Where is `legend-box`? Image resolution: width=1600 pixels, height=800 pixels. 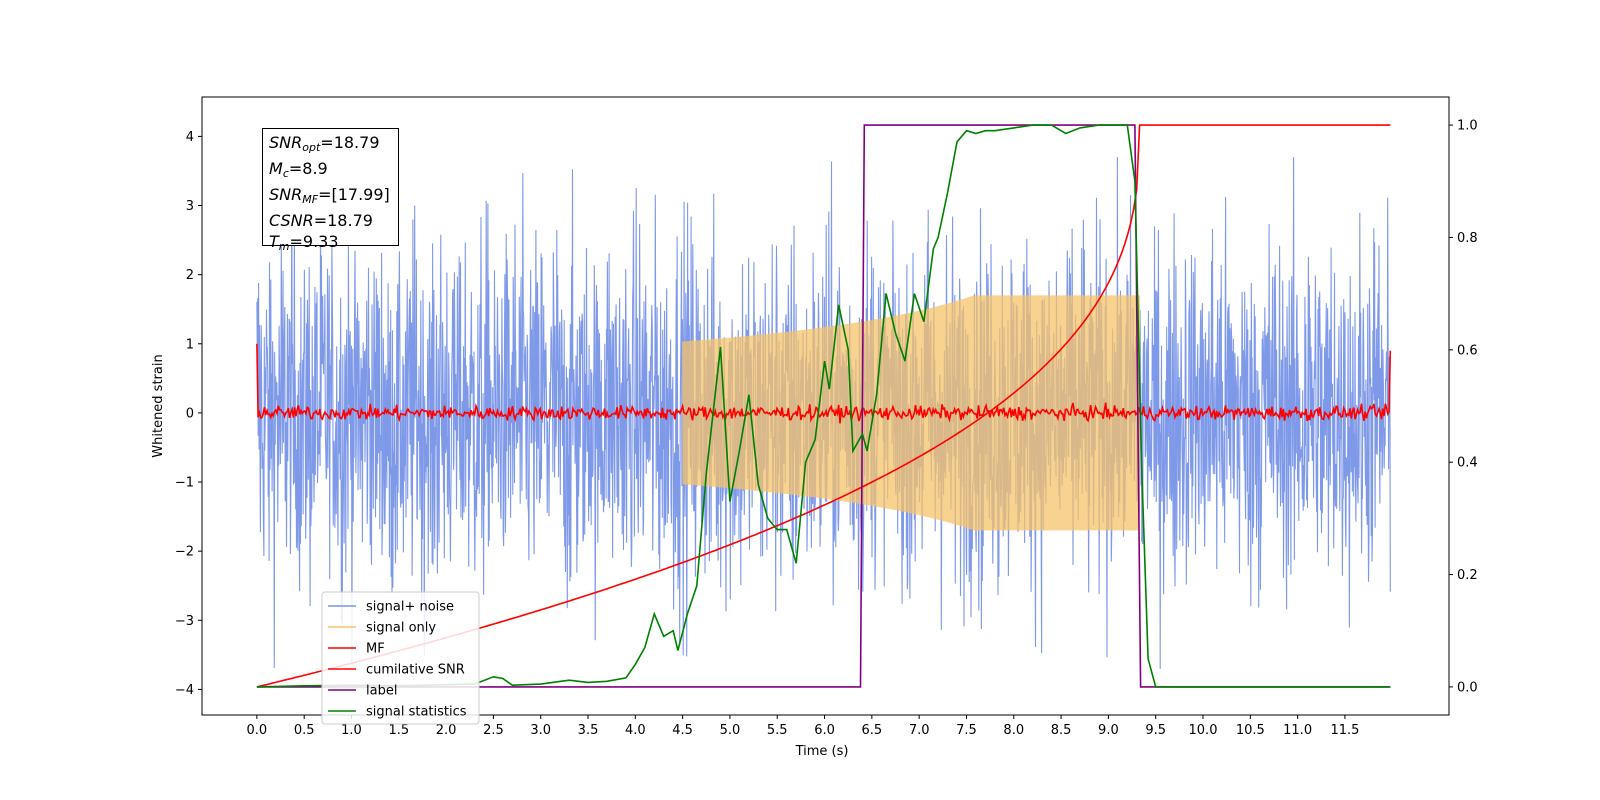 legend-box is located at coordinates (400, 658).